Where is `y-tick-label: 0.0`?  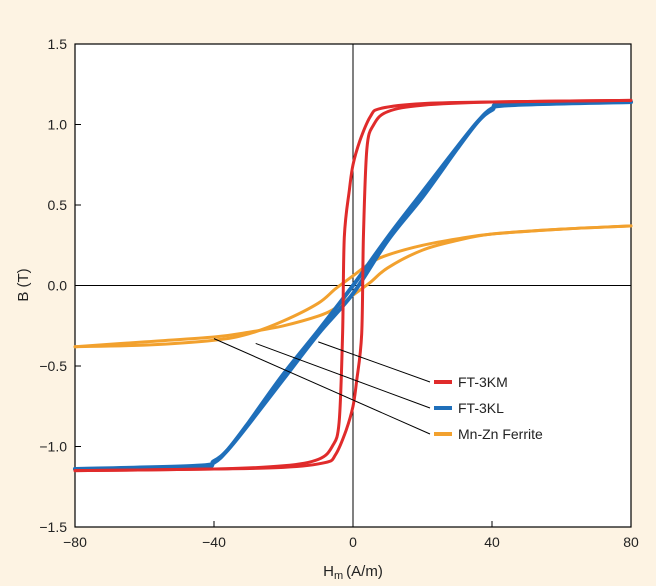 y-tick-label: 0.0 is located at coordinates (58, 286).